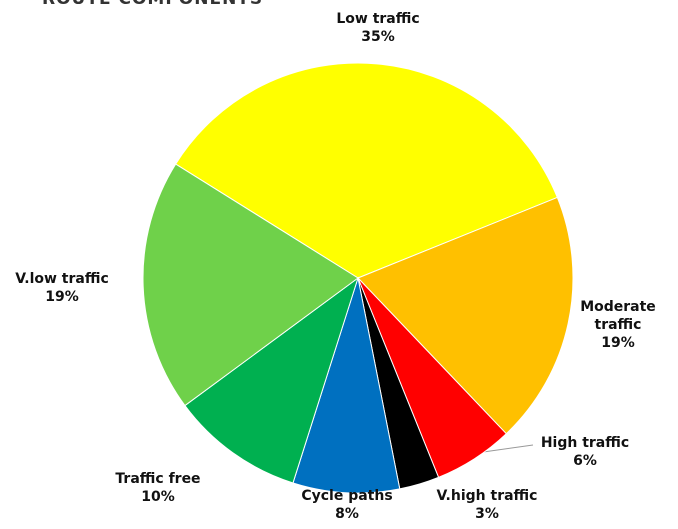 Image resolution: width=678 pixels, height=529 pixels. Describe the element at coordinates (618, 316) in the screenshot. I see `slice-name: Moderate traffic` at that location.